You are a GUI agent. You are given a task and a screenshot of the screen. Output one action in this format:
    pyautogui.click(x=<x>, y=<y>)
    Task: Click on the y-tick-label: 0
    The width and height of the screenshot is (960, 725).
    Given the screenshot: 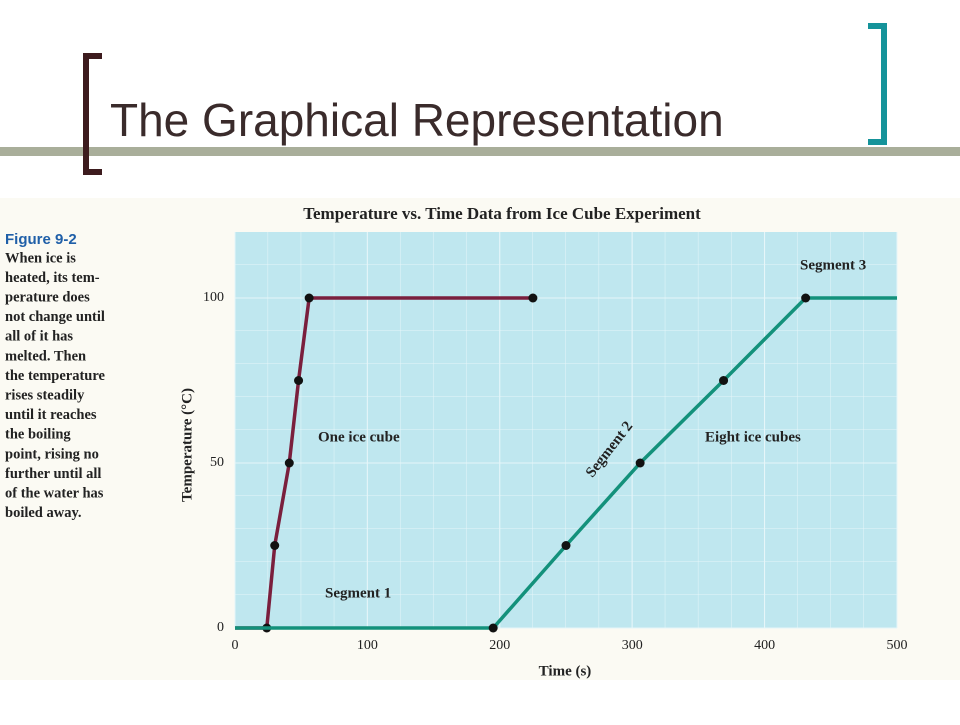 What is the action you would take?
    pyautogui.click(x=220, y=627)
    